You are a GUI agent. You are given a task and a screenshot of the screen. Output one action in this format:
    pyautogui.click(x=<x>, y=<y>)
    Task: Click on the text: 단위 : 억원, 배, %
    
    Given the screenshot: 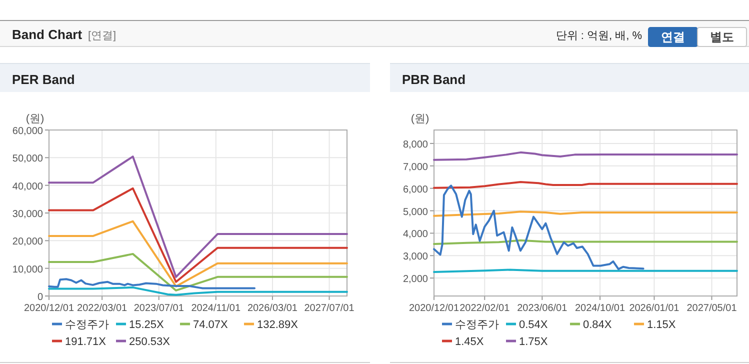 What is the action you would take?
    pyautogui.click(x=599, y=36)
    